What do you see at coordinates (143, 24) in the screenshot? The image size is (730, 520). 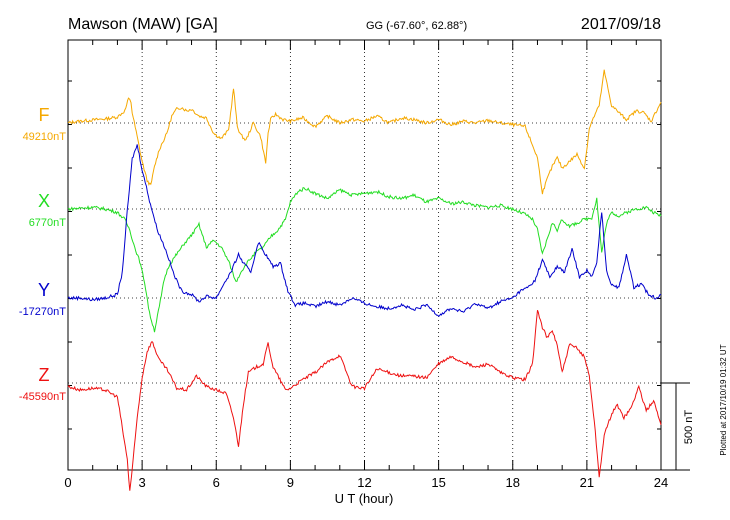 I see `station-title: Mawson (MAW) [GA]` at bounding box center [143, 24].